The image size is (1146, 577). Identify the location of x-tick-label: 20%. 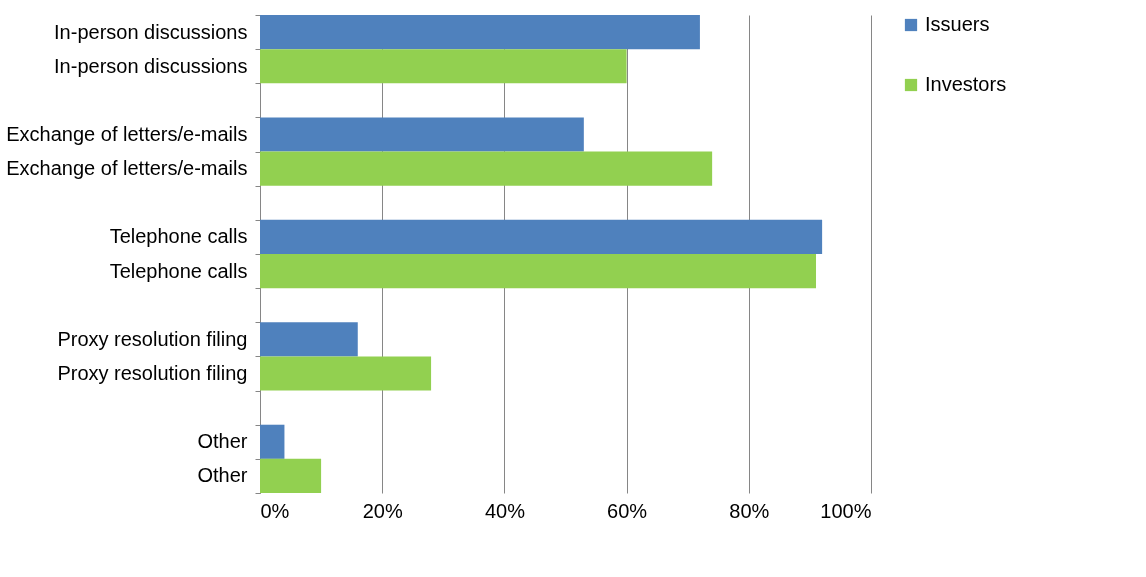
(382, 510).